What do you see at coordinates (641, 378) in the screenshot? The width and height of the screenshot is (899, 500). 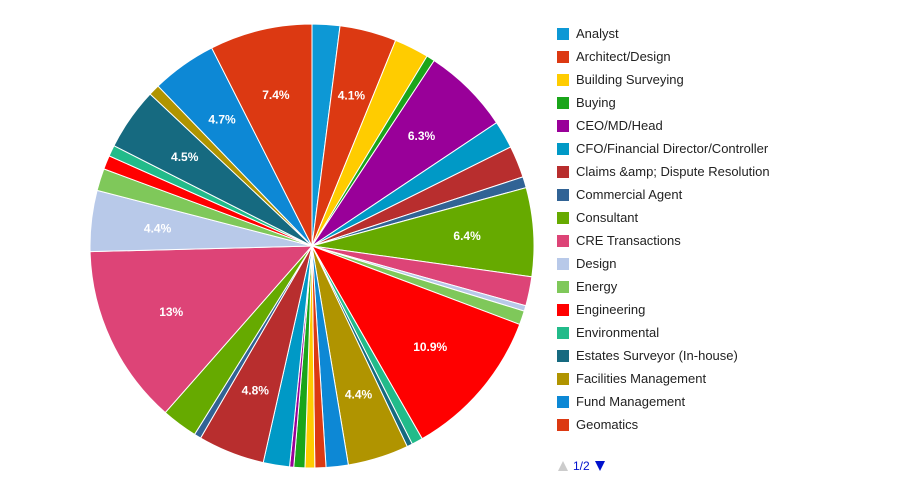 I see `legend-label: Facilities Management` at bounding box center [641, 378].